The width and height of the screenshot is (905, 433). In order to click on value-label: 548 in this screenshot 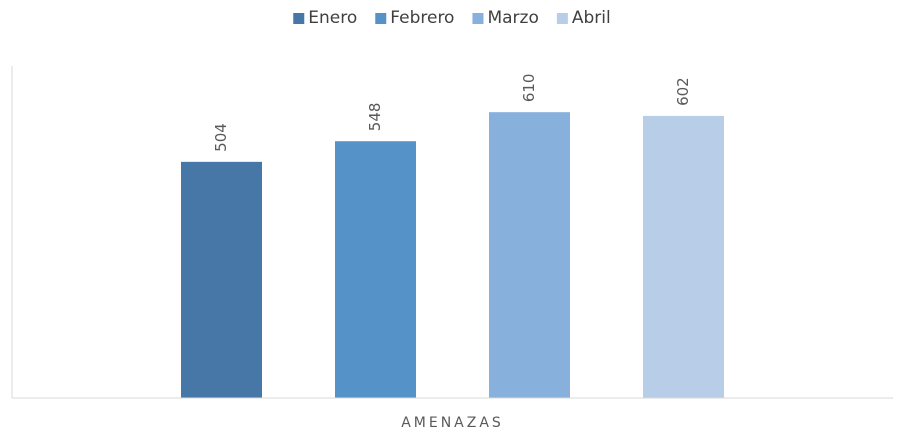, I will do `click(375, 117)`.